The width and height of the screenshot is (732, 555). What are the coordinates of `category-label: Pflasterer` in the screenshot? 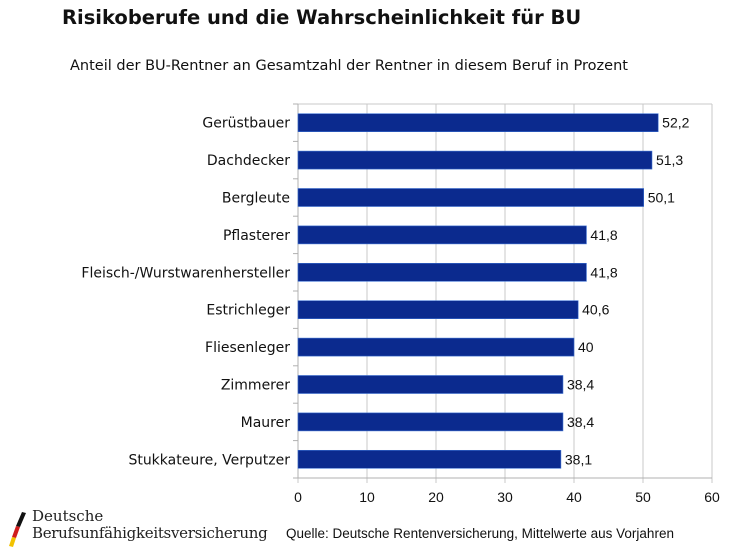 It's located at (256, 236).